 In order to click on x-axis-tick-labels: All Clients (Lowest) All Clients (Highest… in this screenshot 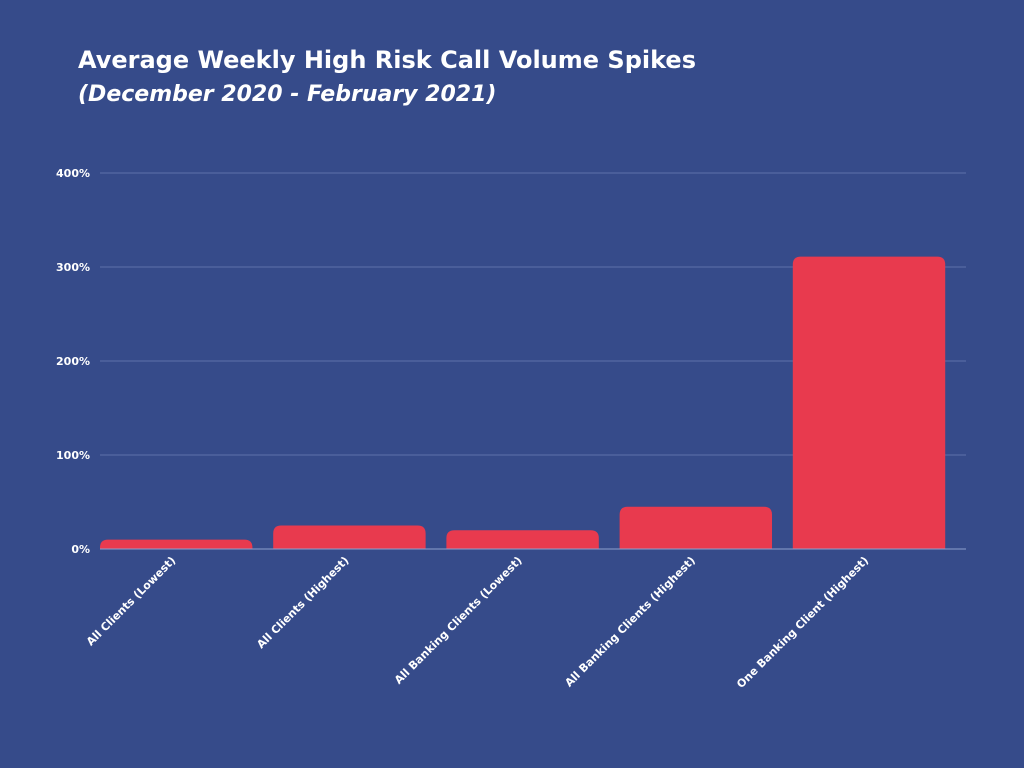, I will do `click(477, 622)`.